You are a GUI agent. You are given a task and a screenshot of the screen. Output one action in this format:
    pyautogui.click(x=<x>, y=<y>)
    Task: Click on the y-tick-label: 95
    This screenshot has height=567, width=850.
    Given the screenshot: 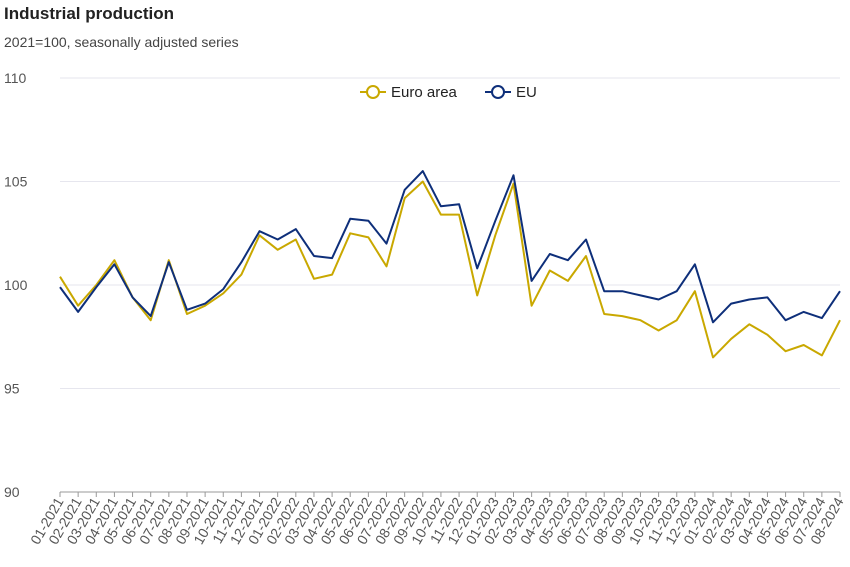 What is the action you would take?
    pyautogui.click(x=12, y=389)
    